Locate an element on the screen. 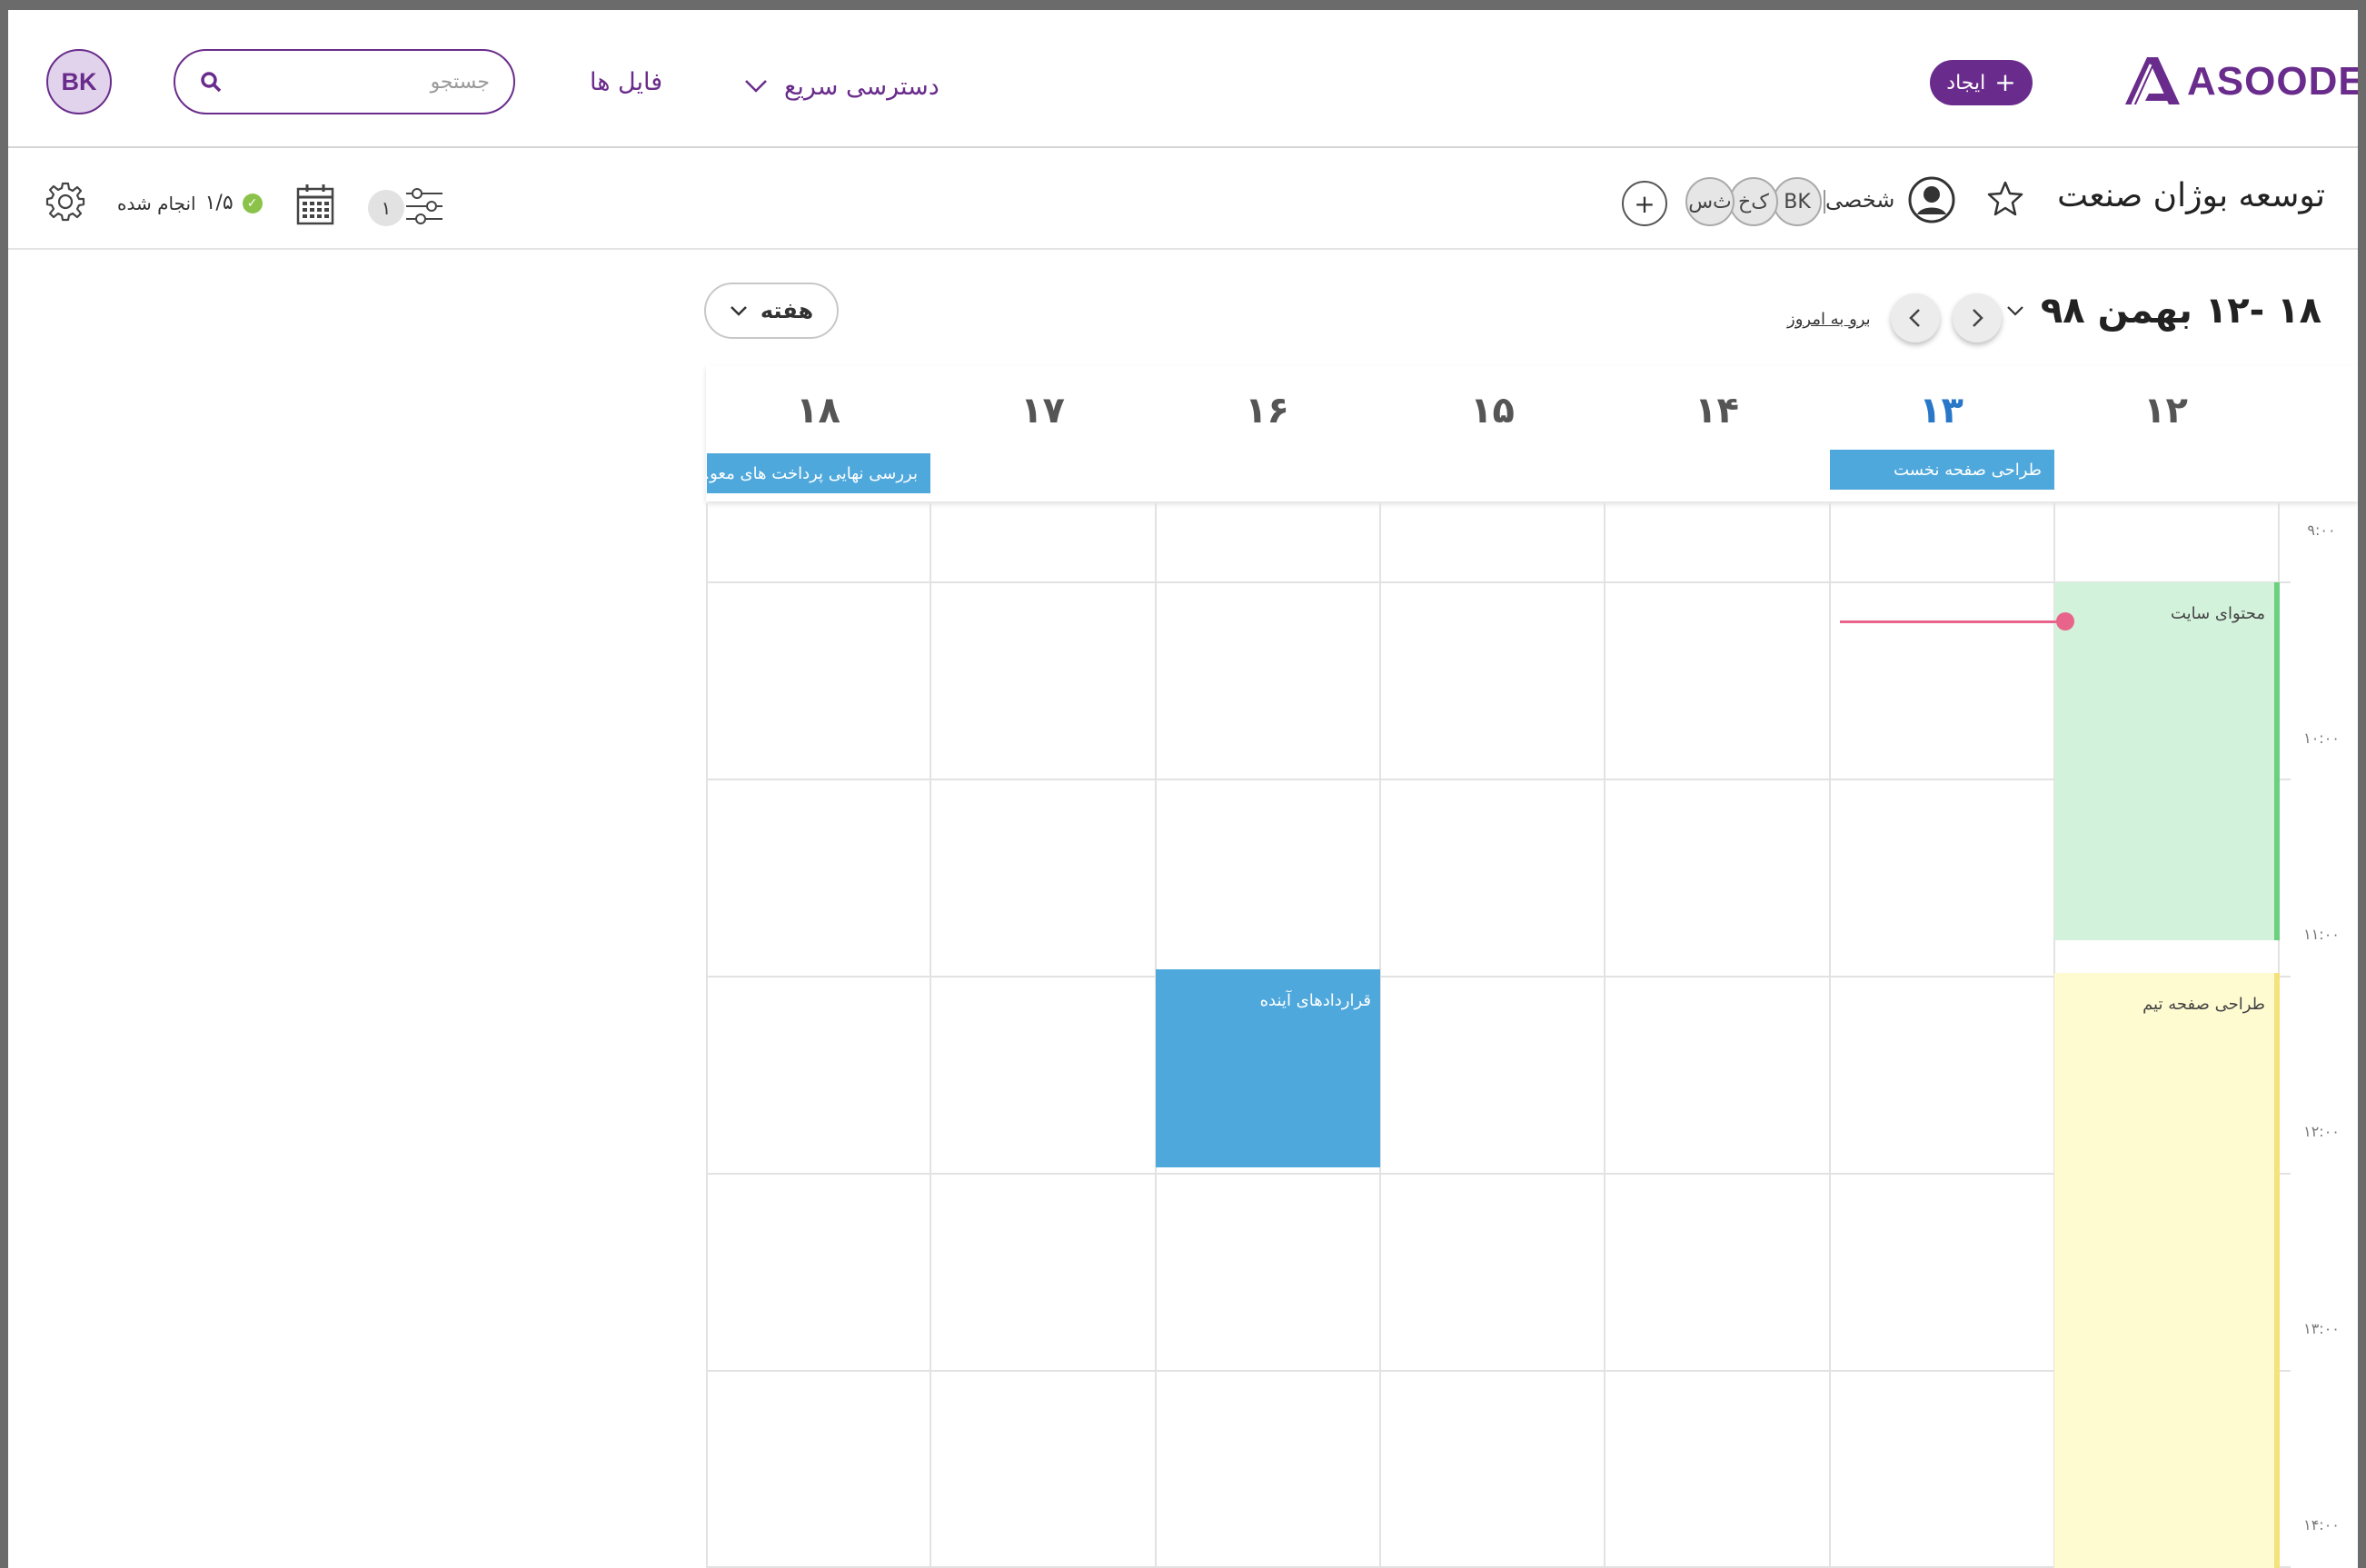  logo: ASOODE is located at coordinates (2240, 80).